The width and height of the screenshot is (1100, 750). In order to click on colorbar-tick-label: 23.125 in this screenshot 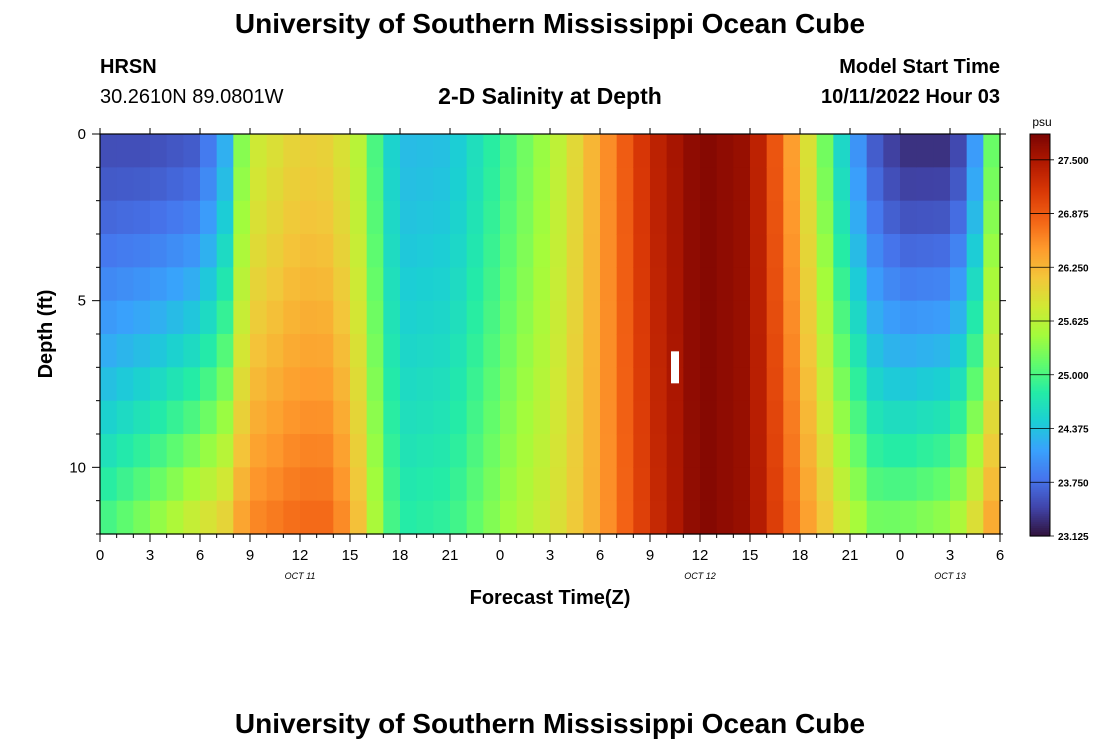, I will do `click(1073, 537)`.